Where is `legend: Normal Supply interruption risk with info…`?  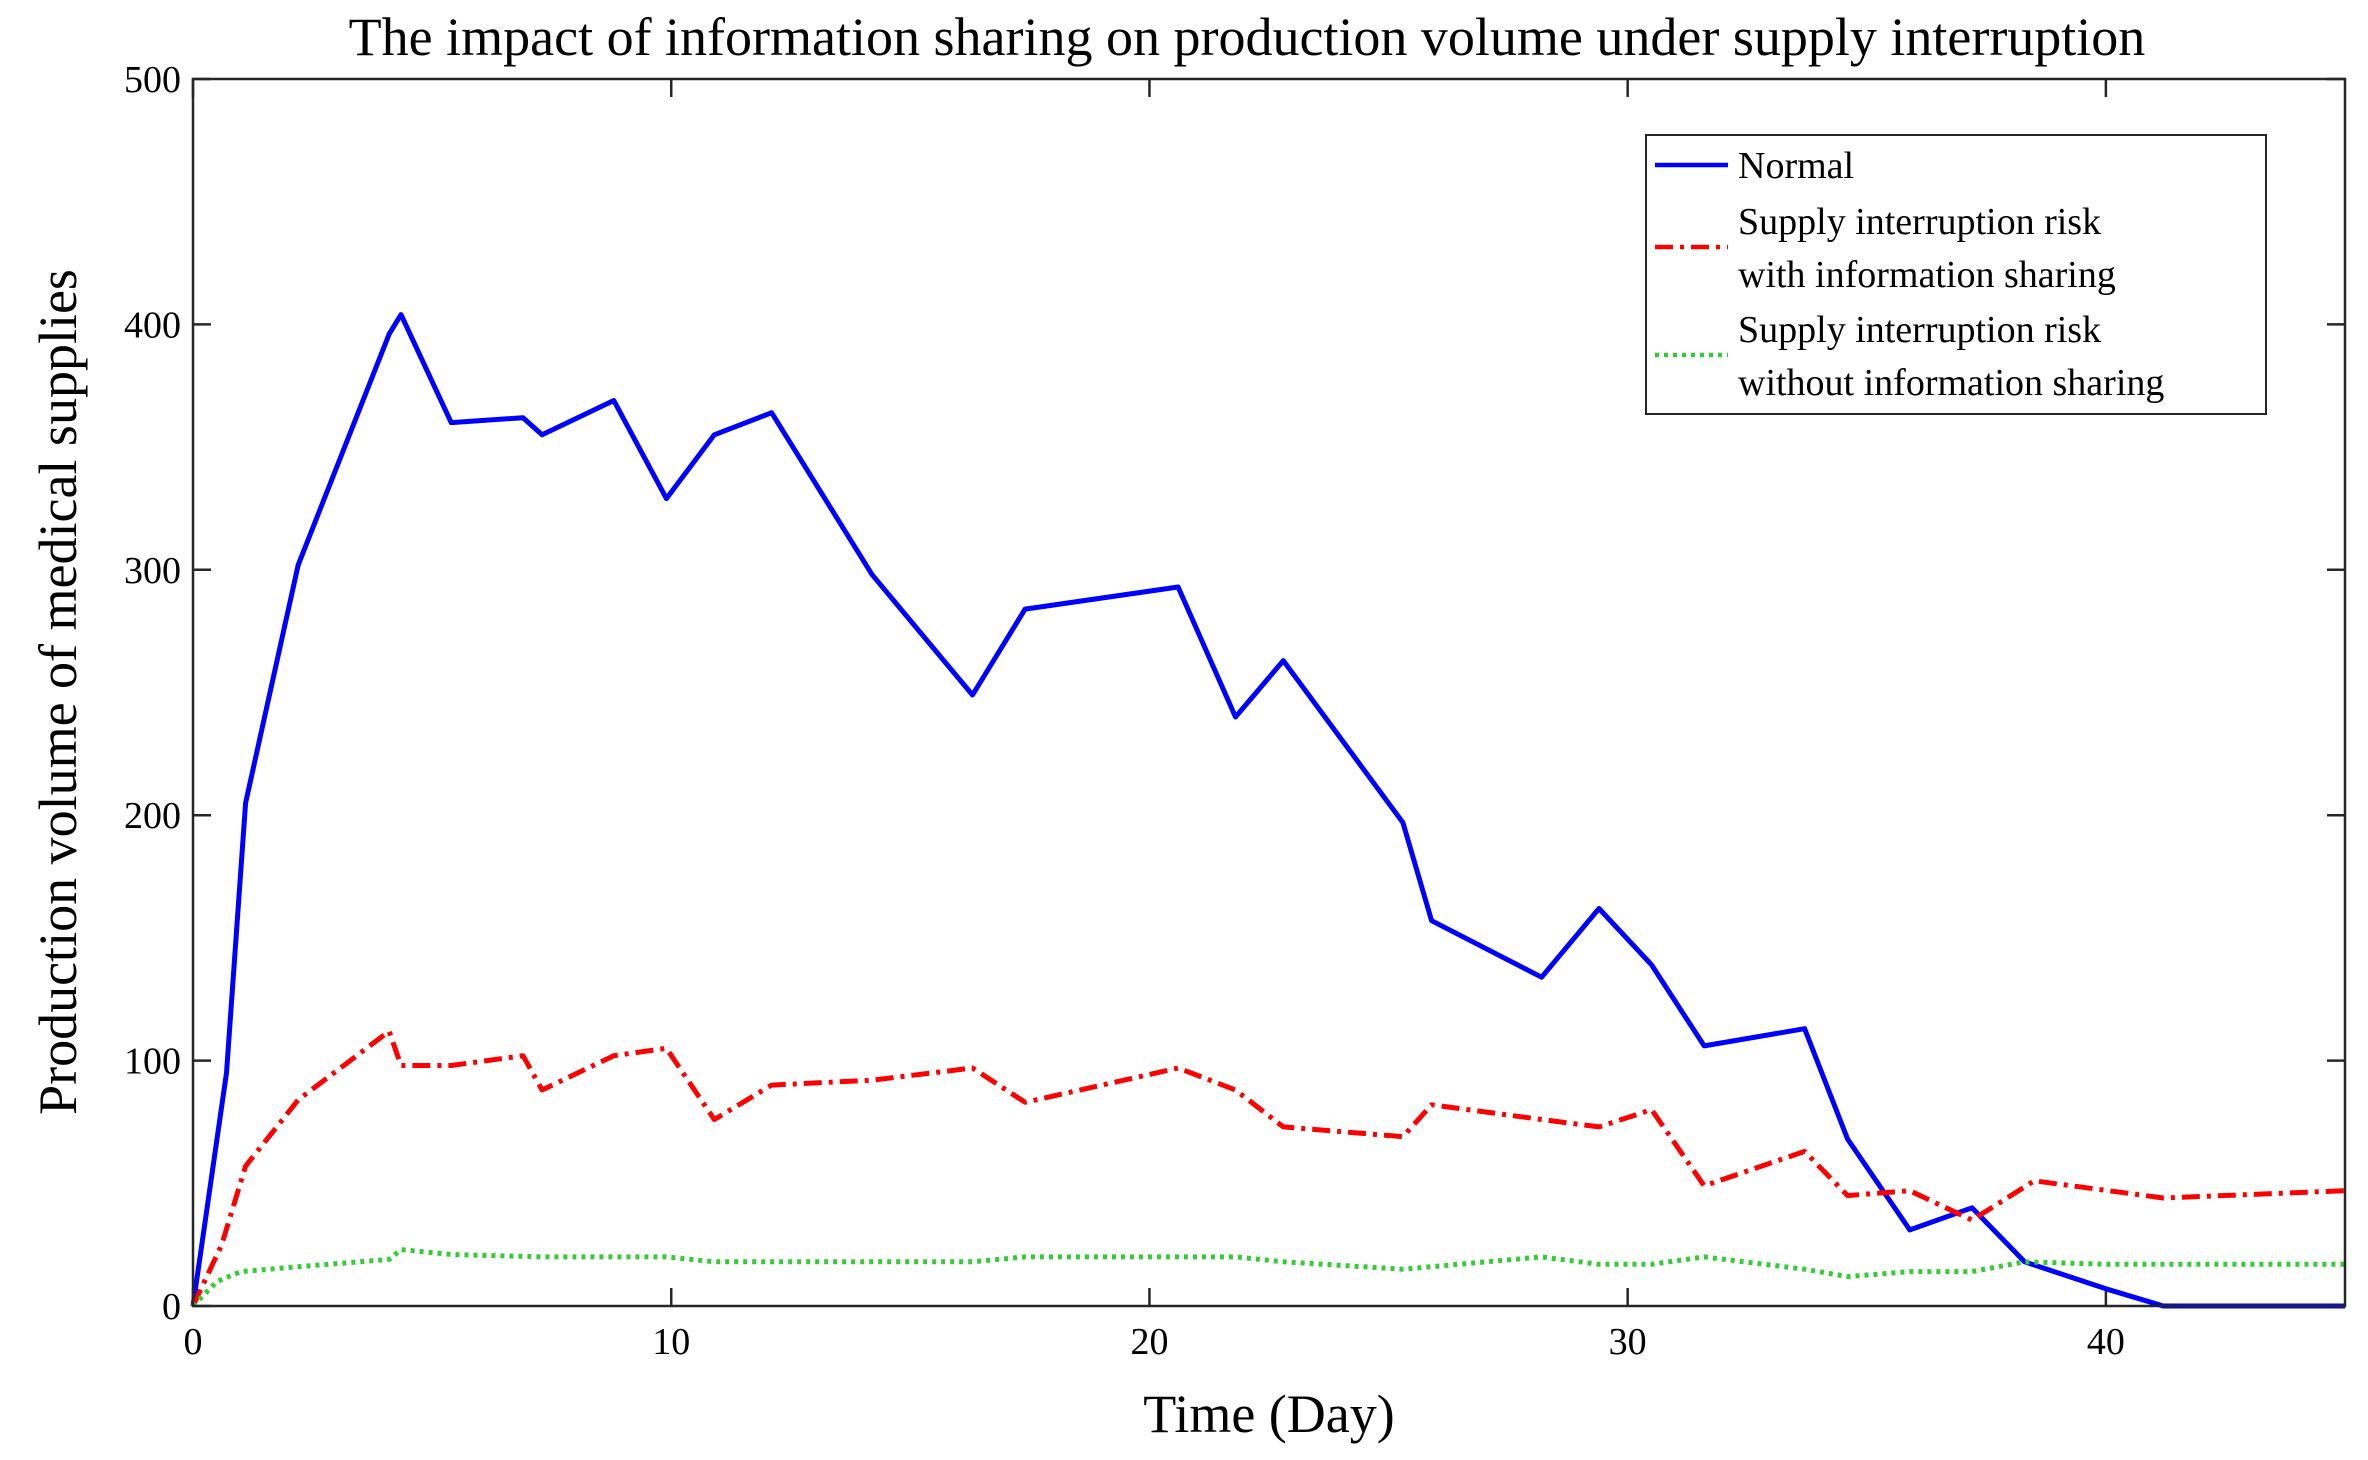
legend: Normal Supply interruption risk with info… is located at coordinates (1956, 274).